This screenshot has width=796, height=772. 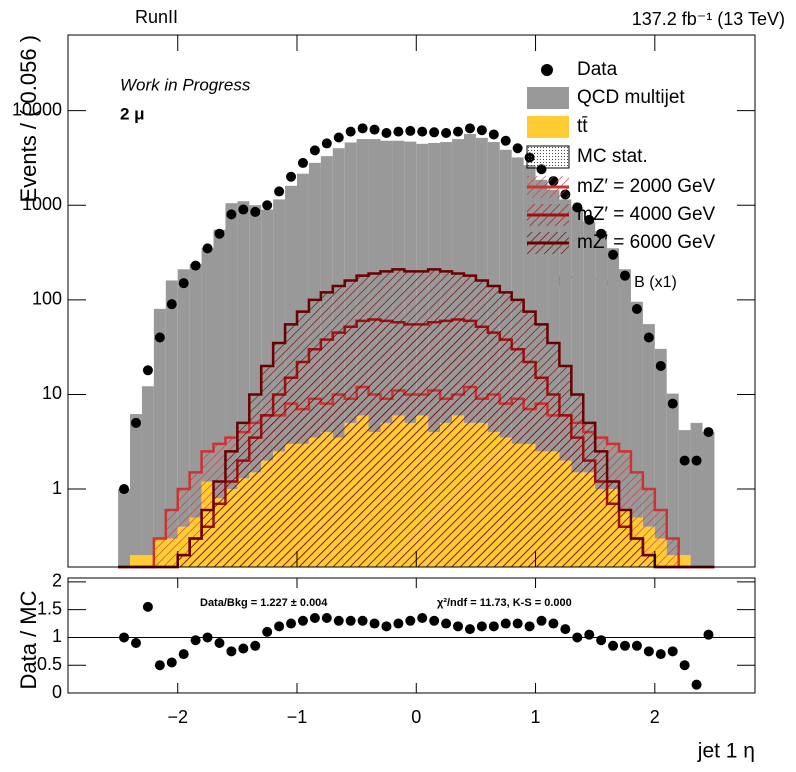 I want to click on x-tick-label: 0, so click(x=416, y=717).